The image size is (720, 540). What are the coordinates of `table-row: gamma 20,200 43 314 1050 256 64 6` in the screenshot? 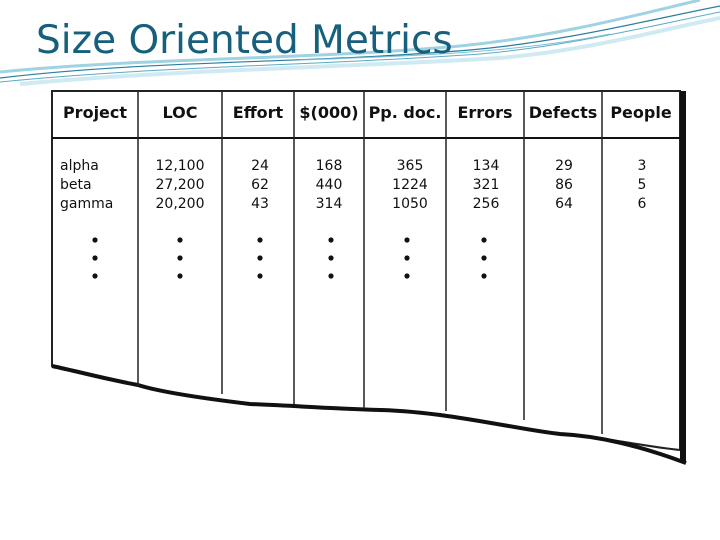 It's located at (353, 204).